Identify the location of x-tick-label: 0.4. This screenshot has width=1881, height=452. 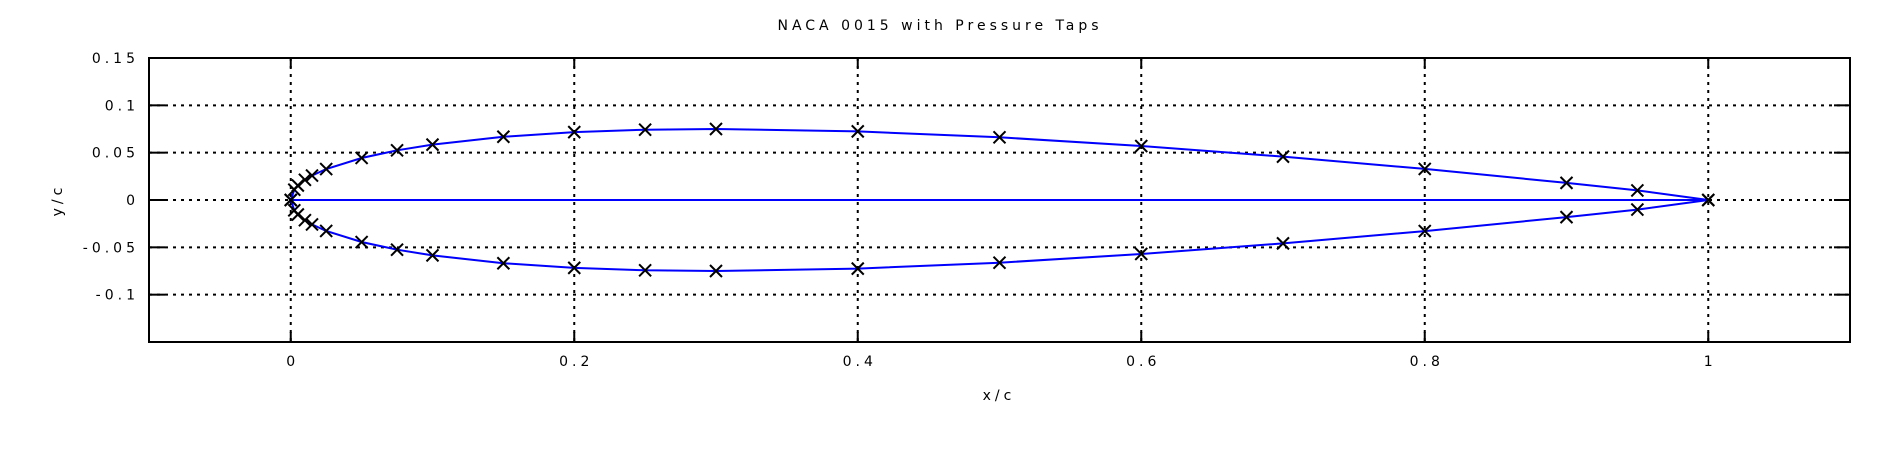
(860, 362).